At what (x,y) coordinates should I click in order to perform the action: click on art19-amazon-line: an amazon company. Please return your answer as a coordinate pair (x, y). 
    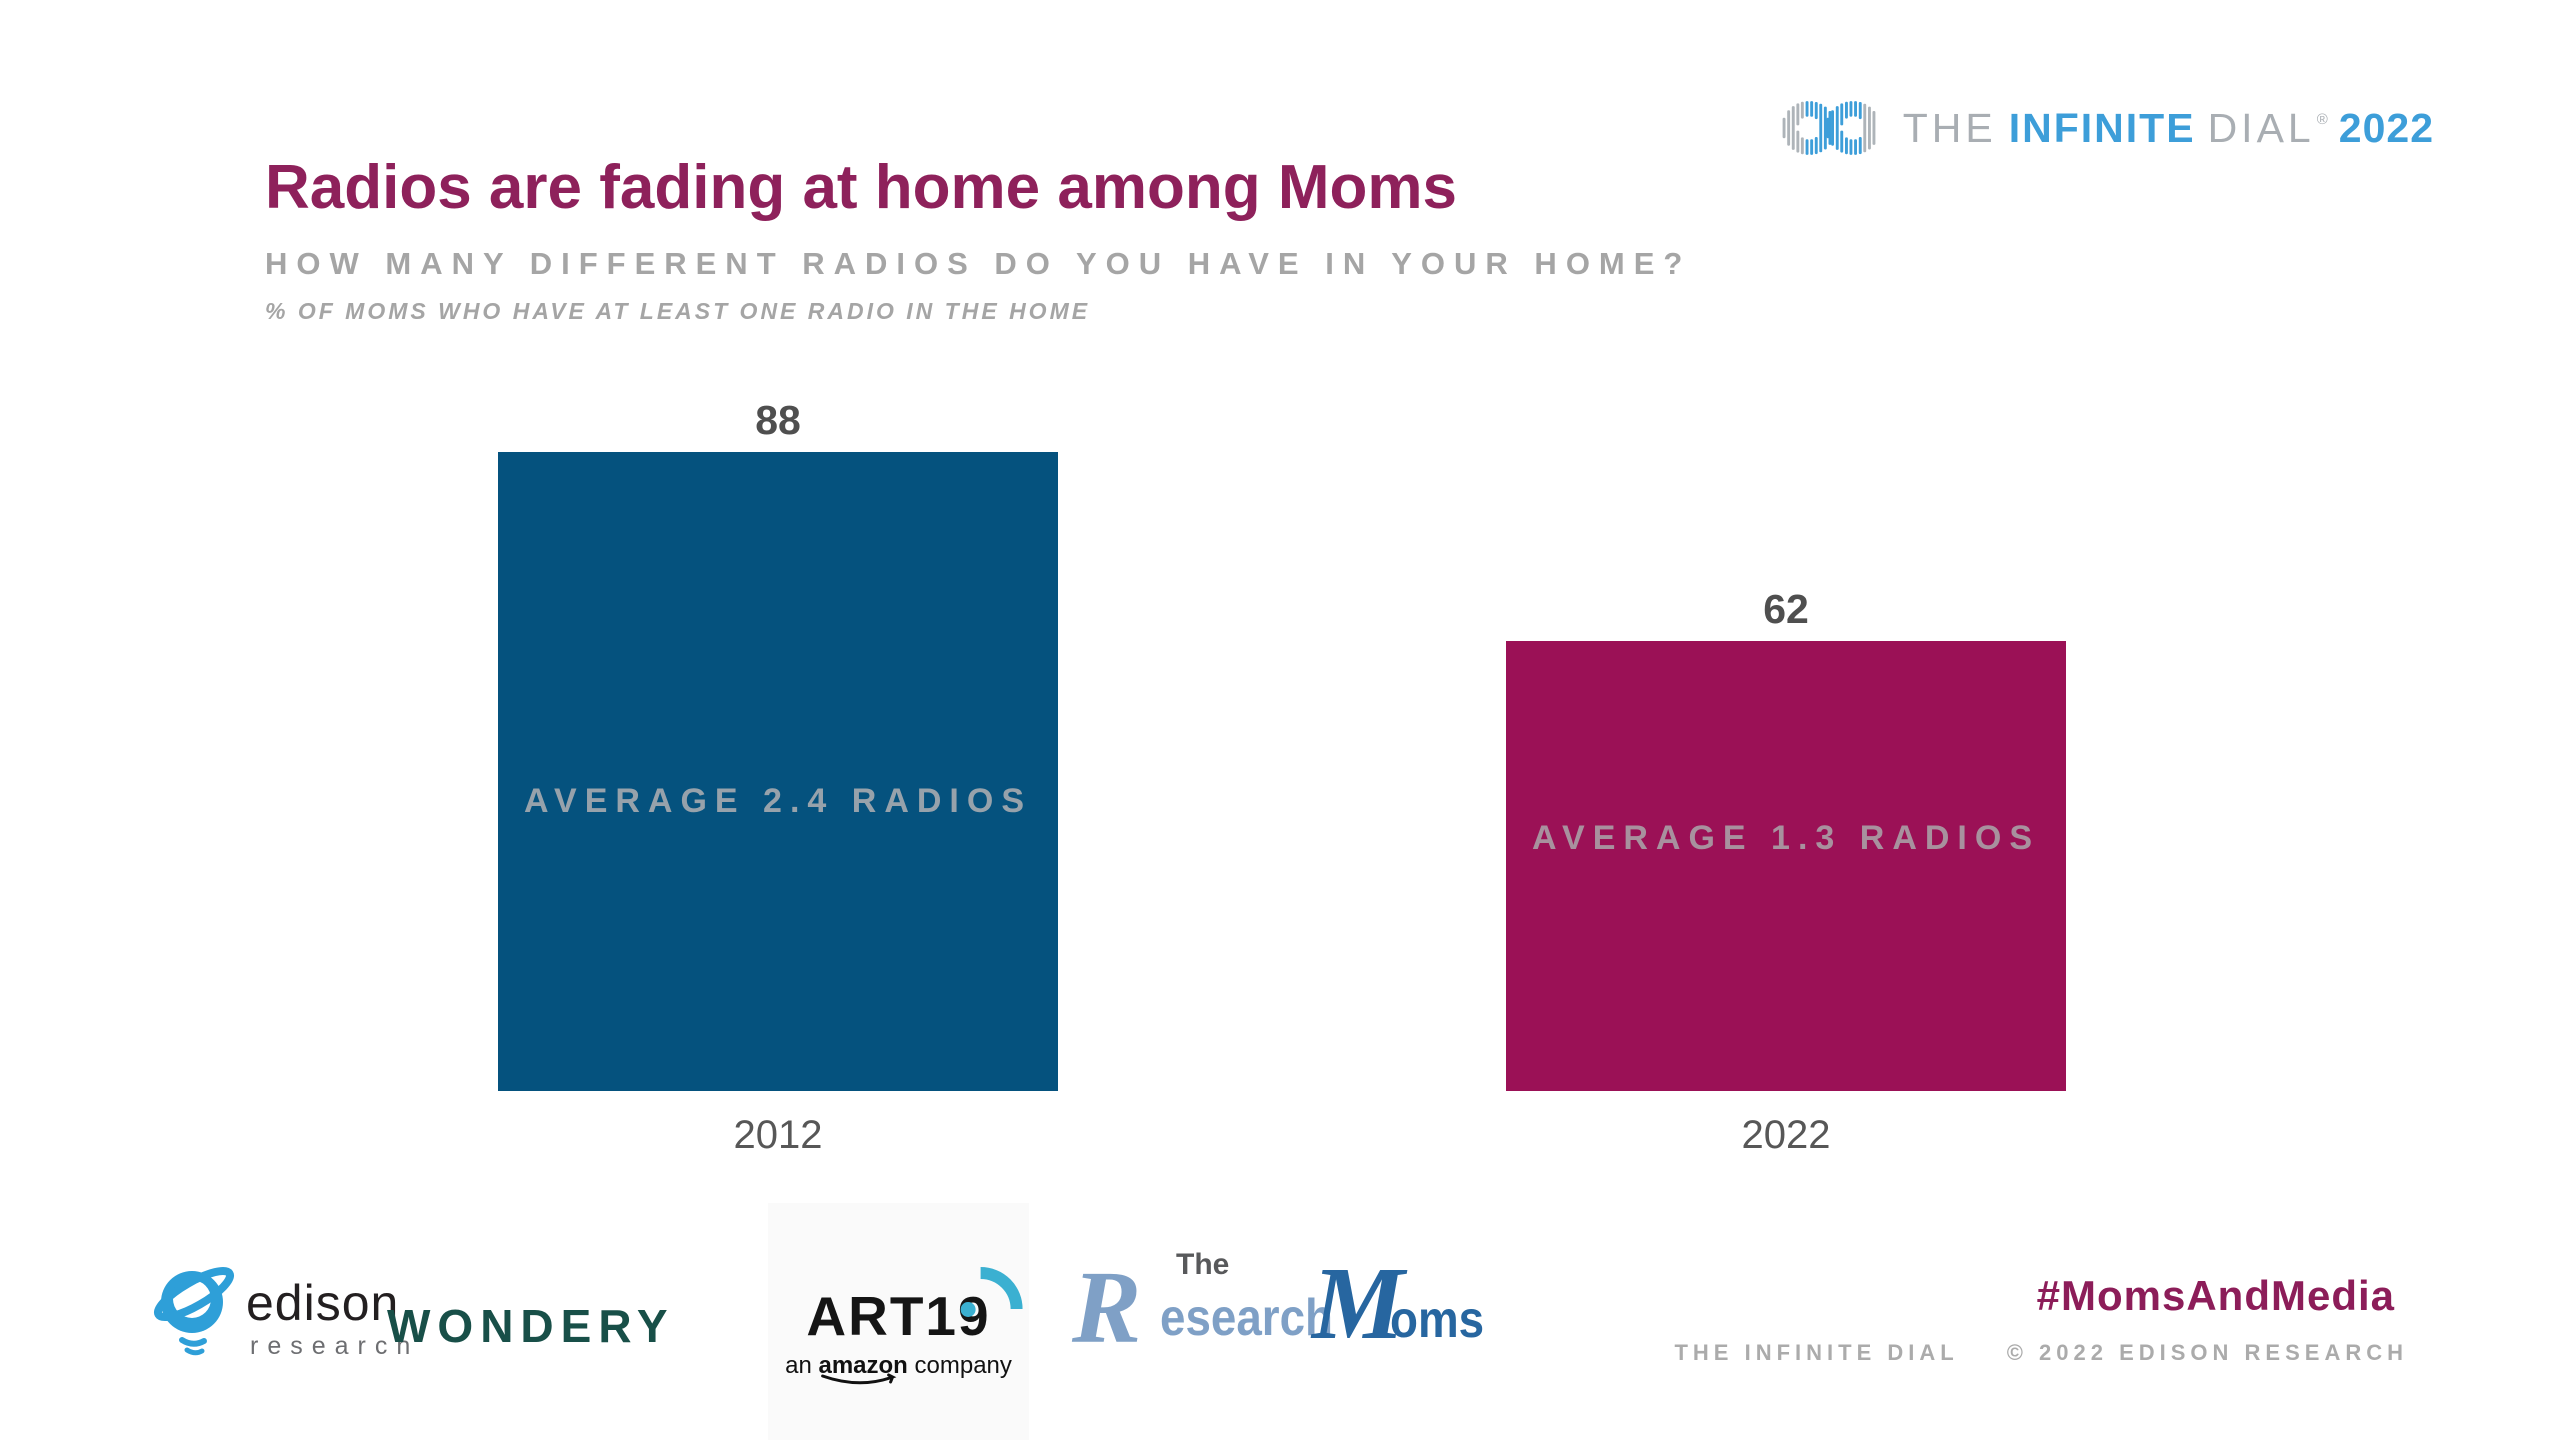
    Looking at the image, I should click on (898, 1368).